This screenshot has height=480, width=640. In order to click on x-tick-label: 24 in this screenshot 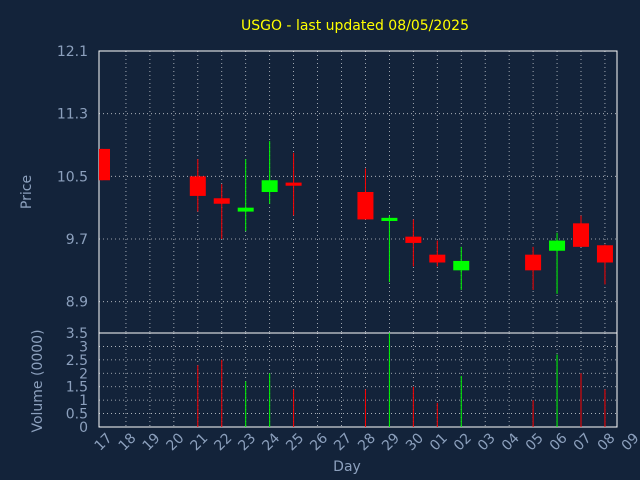, I will do `click(271, 442)`.